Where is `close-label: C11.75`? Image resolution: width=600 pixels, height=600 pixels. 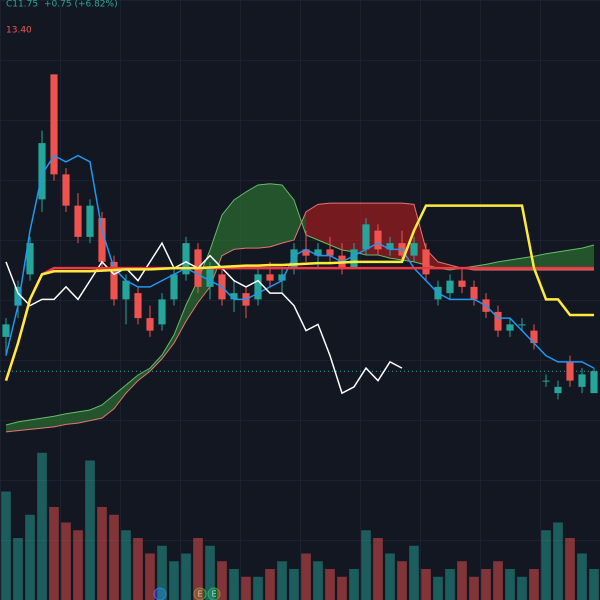
close-label: C11.75 is located at coordinates (22, 5).